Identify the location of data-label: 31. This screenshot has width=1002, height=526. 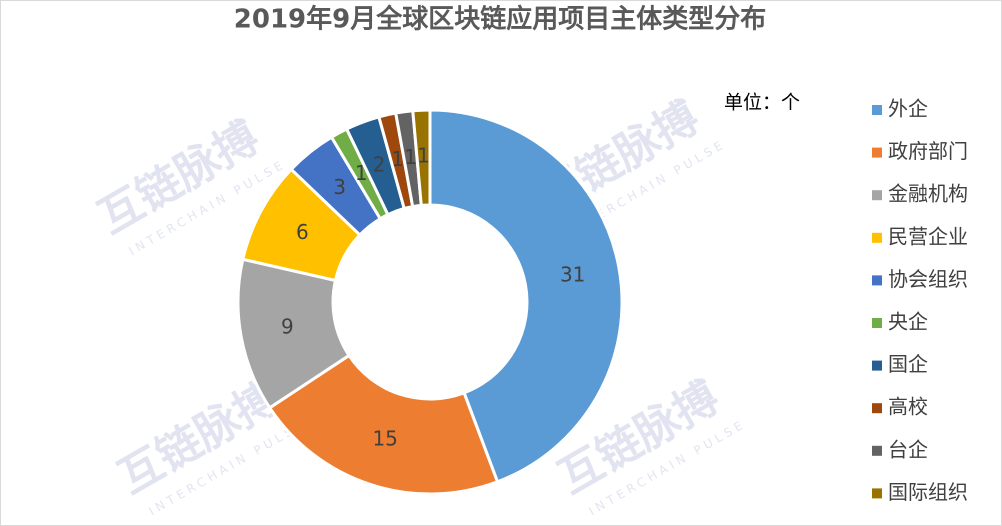
(572, 275).